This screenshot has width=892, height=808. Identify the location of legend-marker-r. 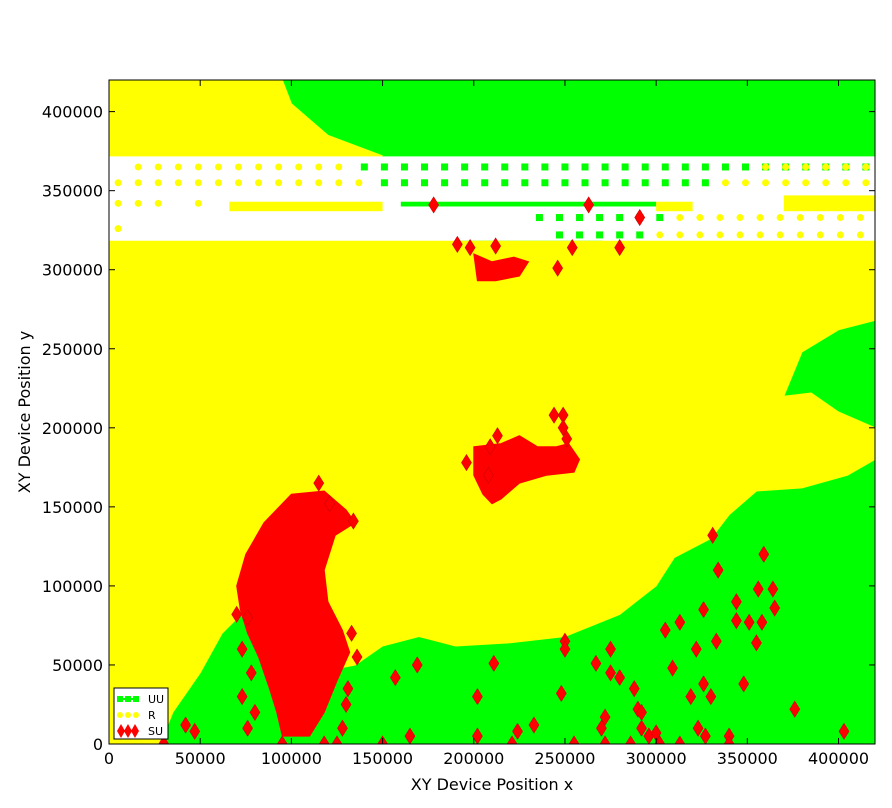
(120, 715).